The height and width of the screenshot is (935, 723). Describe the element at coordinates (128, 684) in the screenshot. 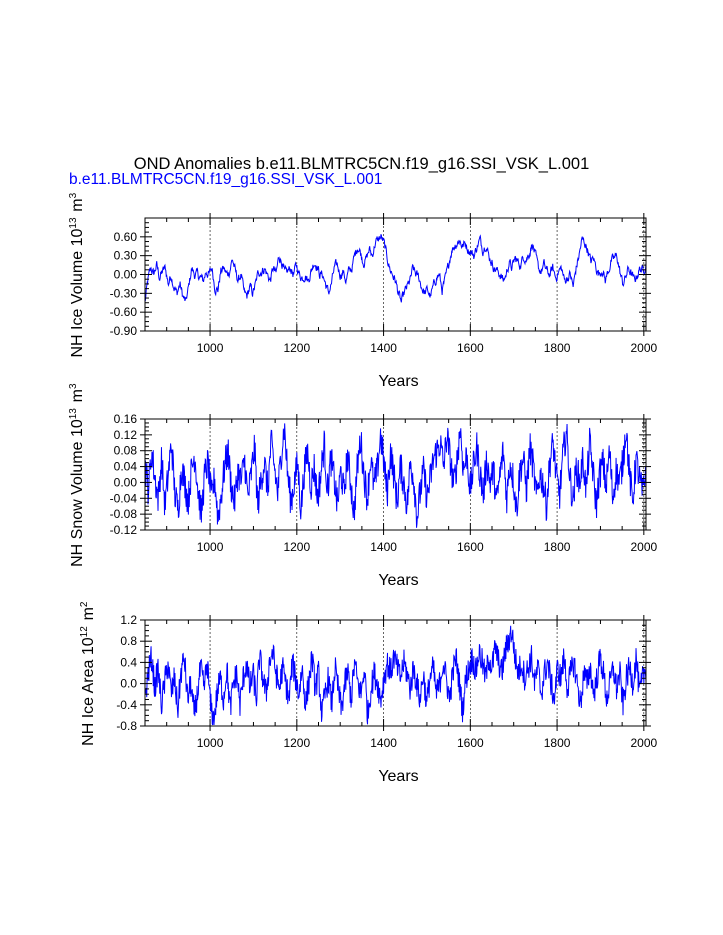

I see `y-tick-label: 0.0` at that location.